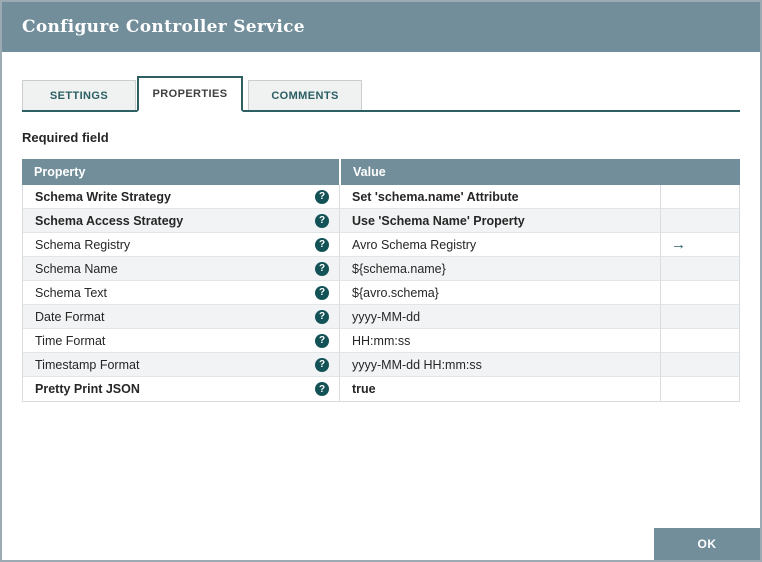  I want to click on property-value-cell: true, so click(500, 389).